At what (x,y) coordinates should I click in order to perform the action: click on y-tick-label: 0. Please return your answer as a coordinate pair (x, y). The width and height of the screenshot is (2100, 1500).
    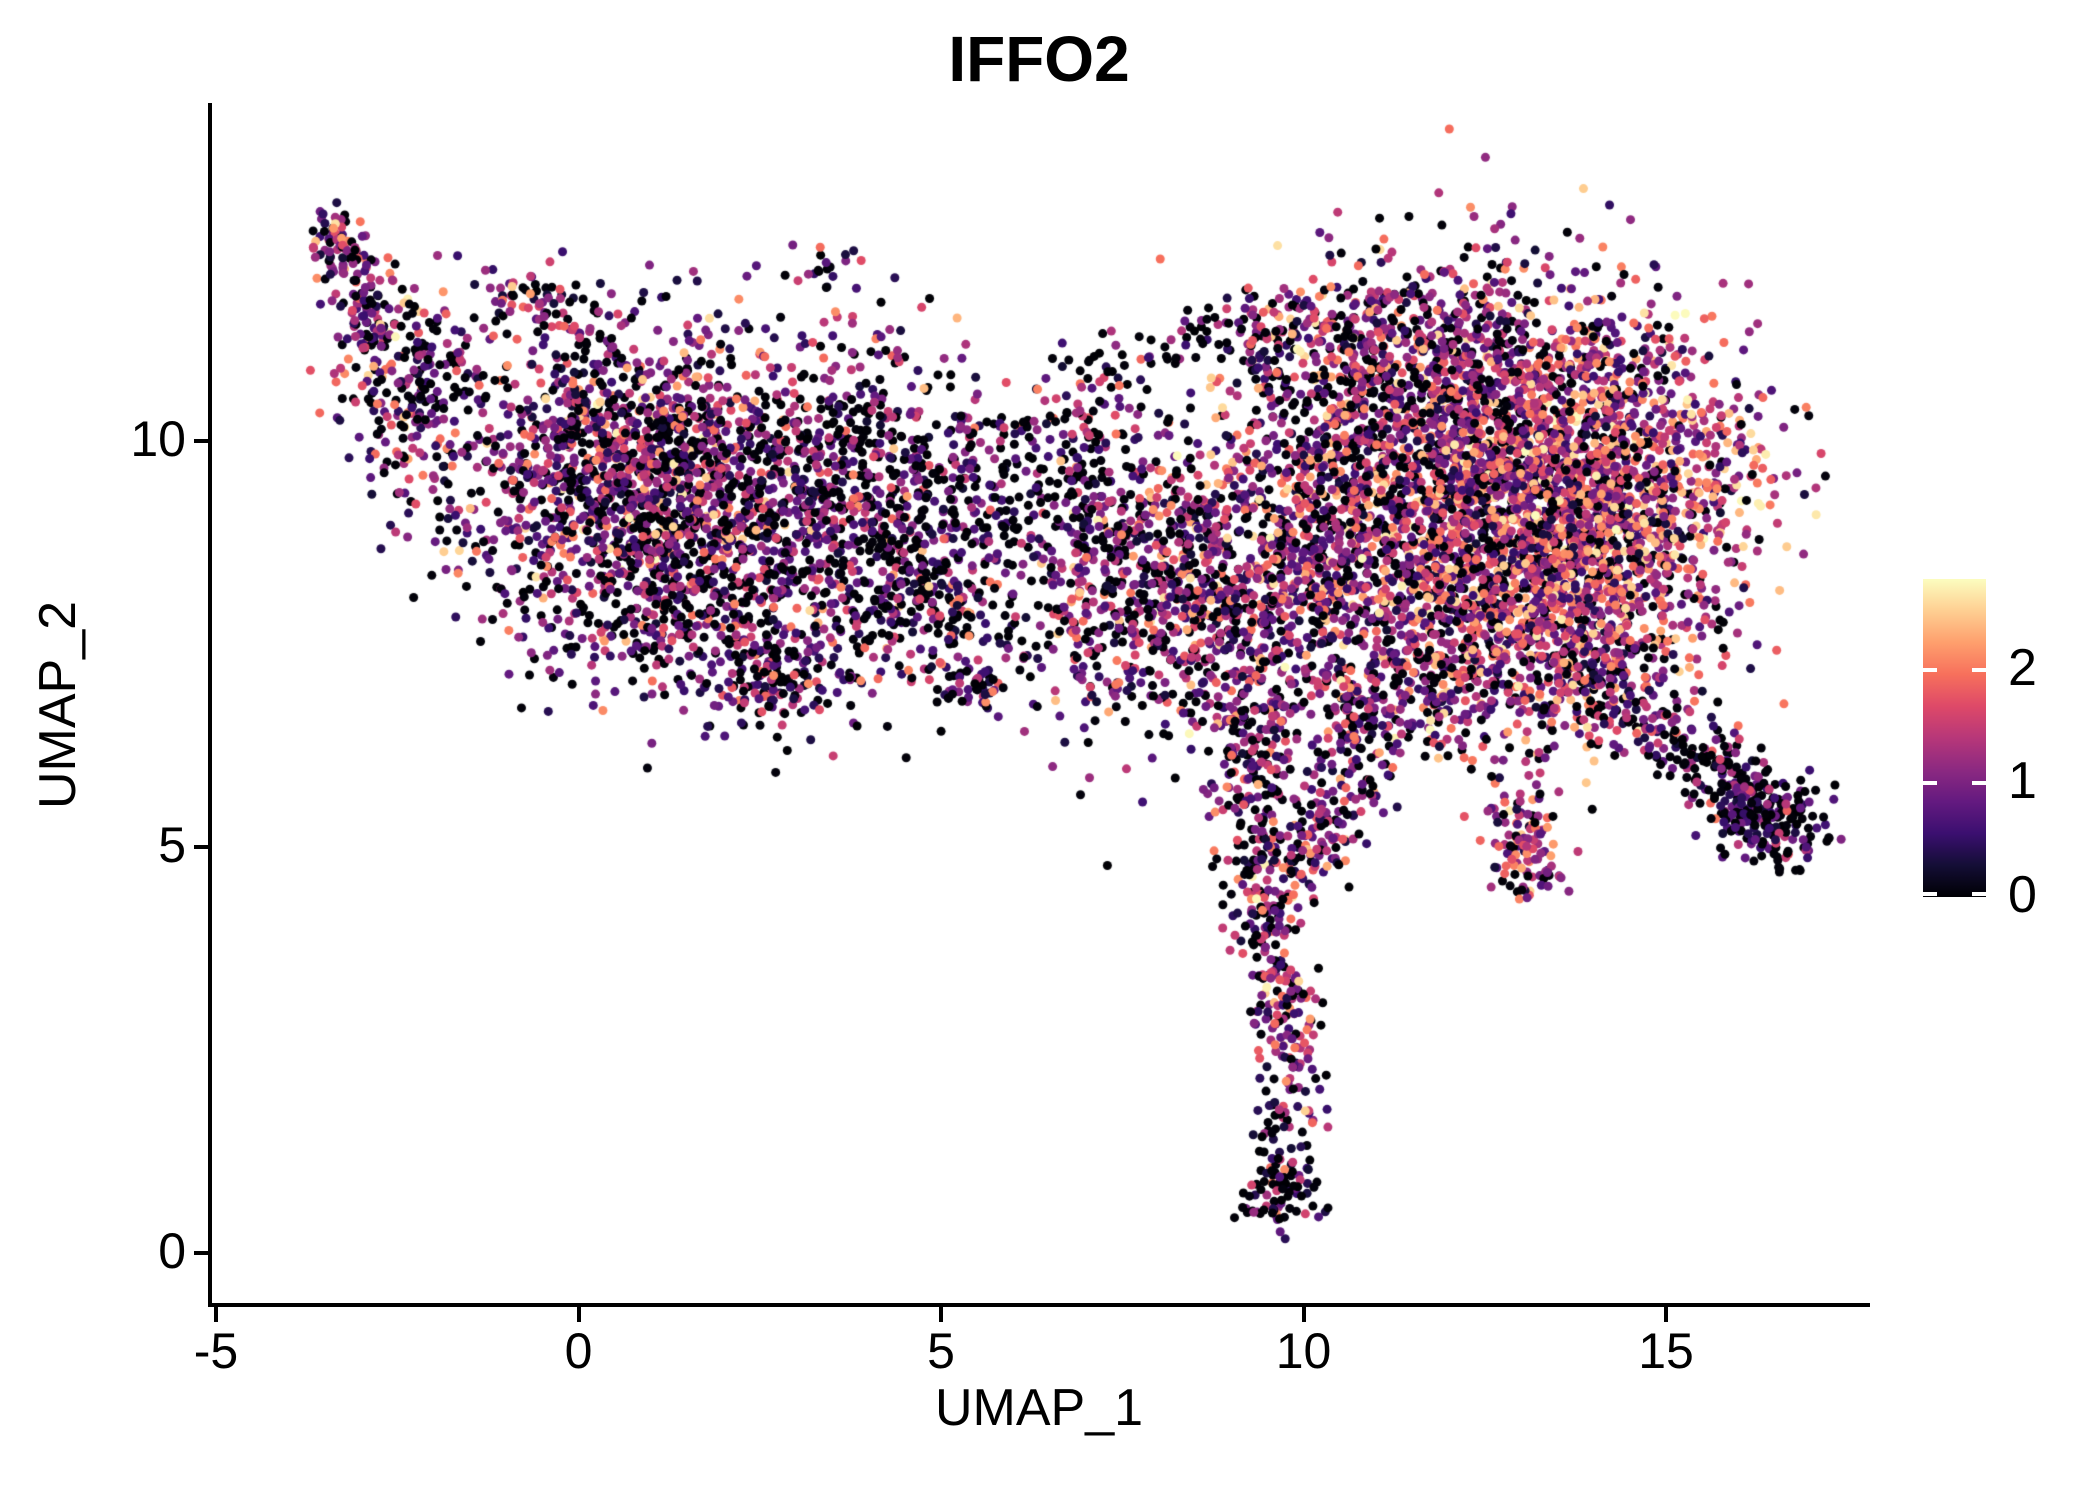
    Looking at the image, I should click on (172, 1251).